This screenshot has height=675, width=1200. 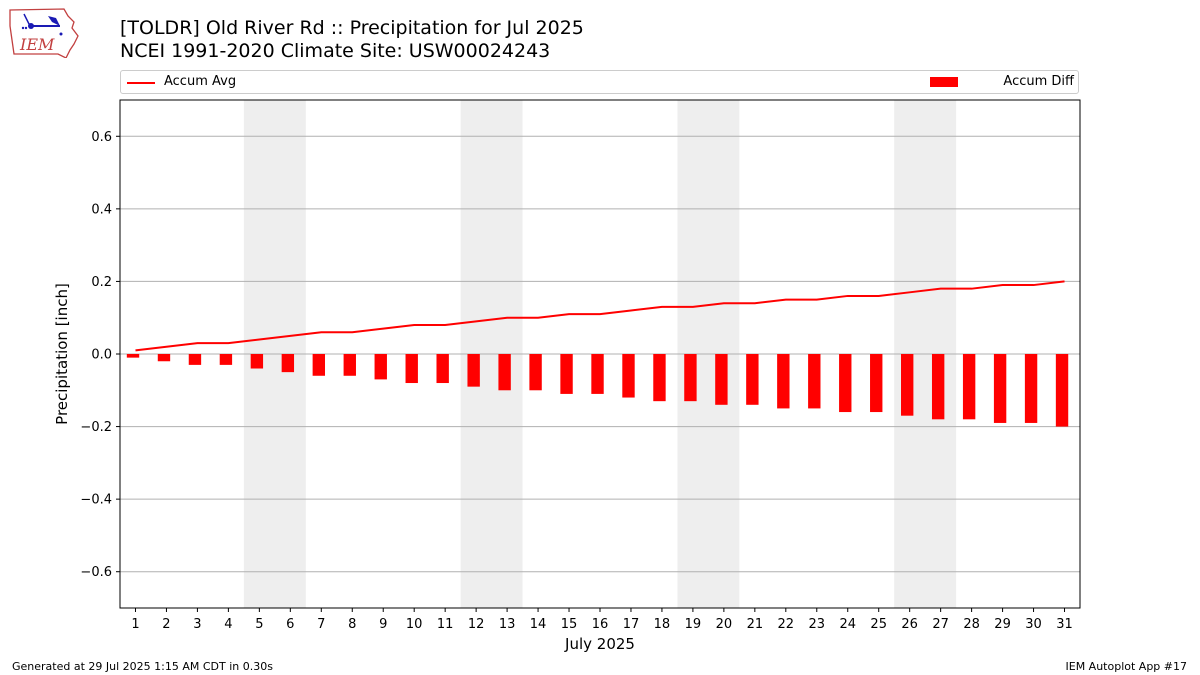 I want to click on x-tick-label: 16, so click(x=600, y=624).